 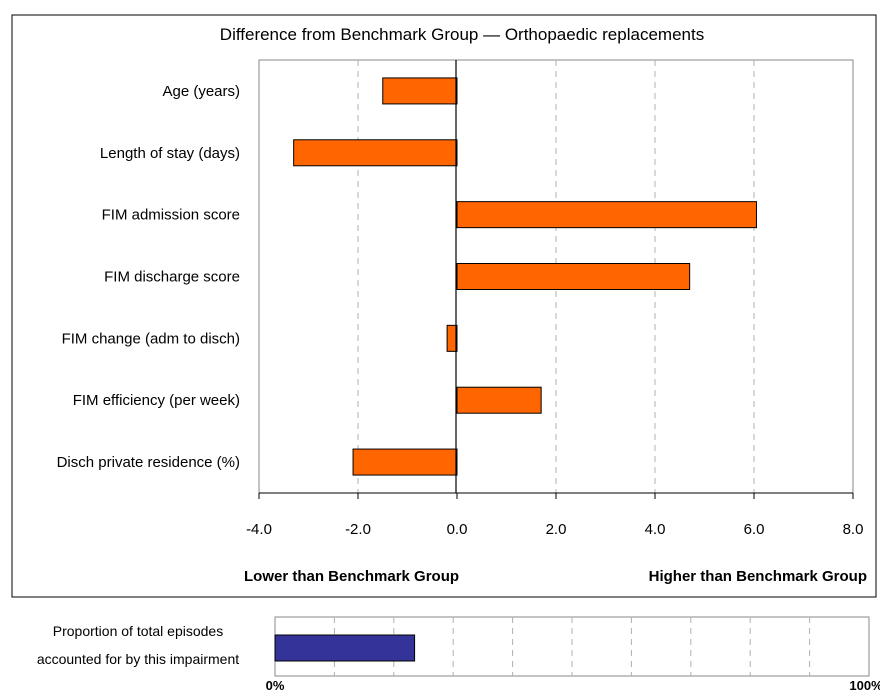 What do you see at coordinates (151, 338) in the screenshot?
I see `category-label: FIM change (adm to disch)` at bounding box center [151, 338].